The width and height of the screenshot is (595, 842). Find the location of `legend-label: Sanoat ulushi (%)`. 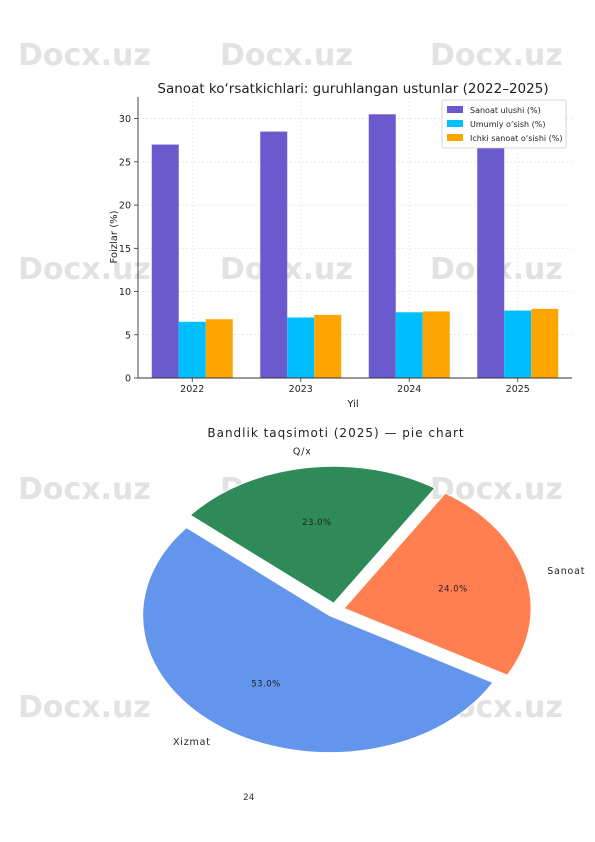

legend-label: Sanoat ulushi (%) is located at coordinates (505, 110).